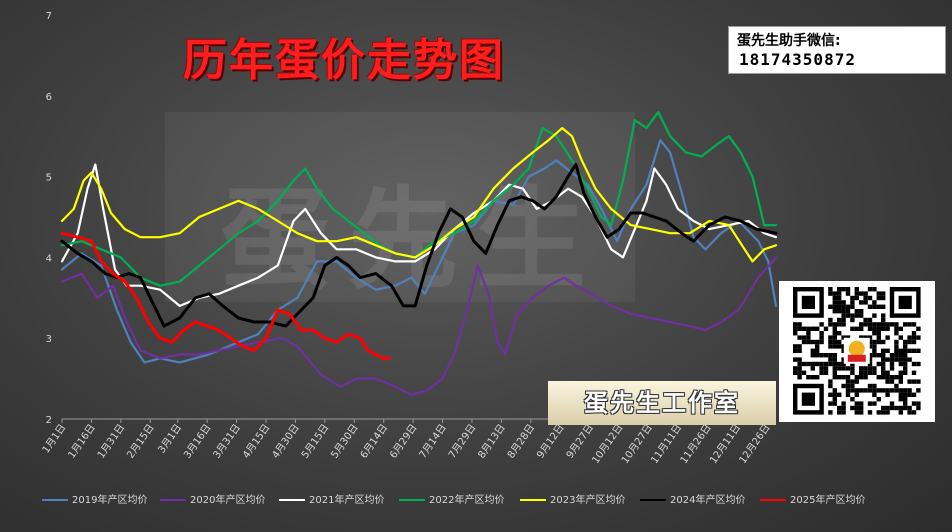 The image size is (952, 532). What do you see at coordinates (588, 500) in the screenshot?
I see `legend-label: 2023年产区均价` at bounding box center [588, 500].